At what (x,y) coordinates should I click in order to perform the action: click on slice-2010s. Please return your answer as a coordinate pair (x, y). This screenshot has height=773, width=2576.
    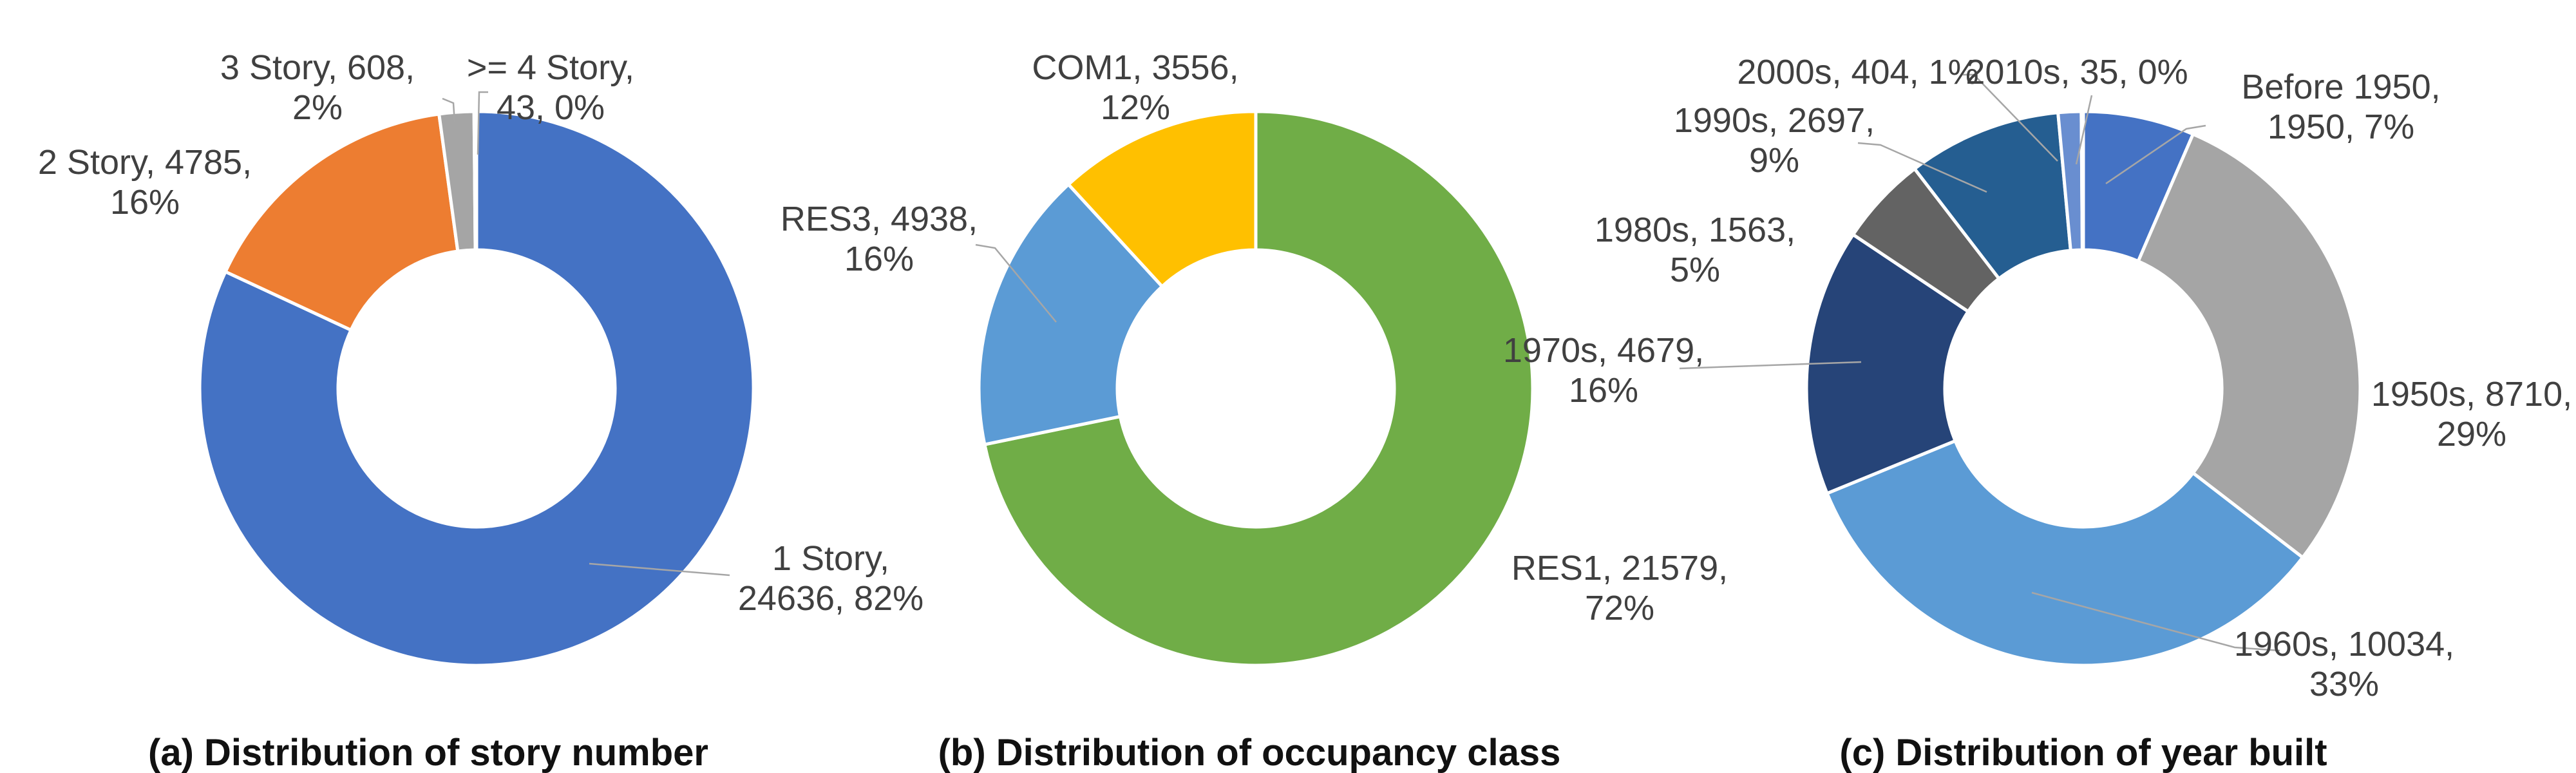
    Looking at the image, I should click on (2082, 181).